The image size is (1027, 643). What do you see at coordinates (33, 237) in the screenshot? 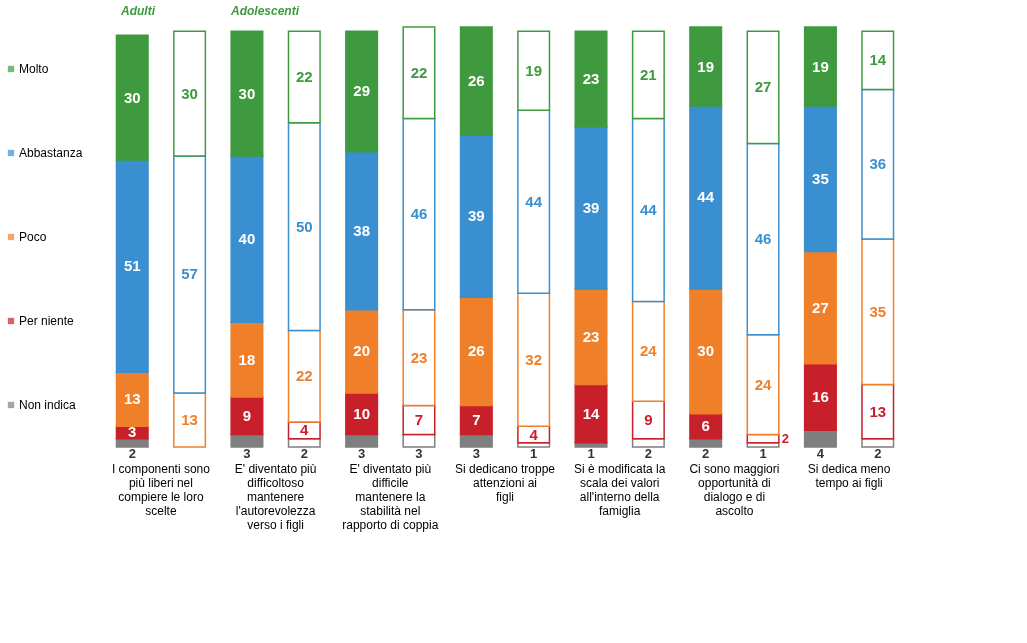
I see `legend-label: Poco` at bounding box center [33, 237].